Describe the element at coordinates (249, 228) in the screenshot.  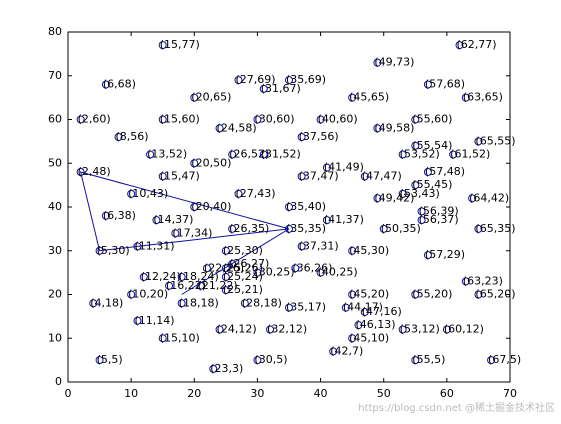
I see `point-label: (26,35)` at that location.